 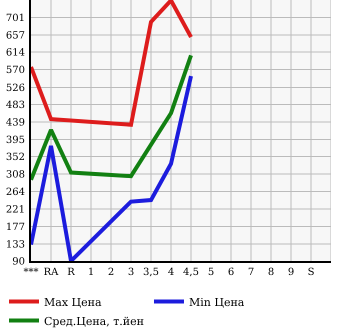 What do you see at coordinates (15, 105) in the screenshot?
I see `y-tick-label: 483` at bounding box center [15, 105].